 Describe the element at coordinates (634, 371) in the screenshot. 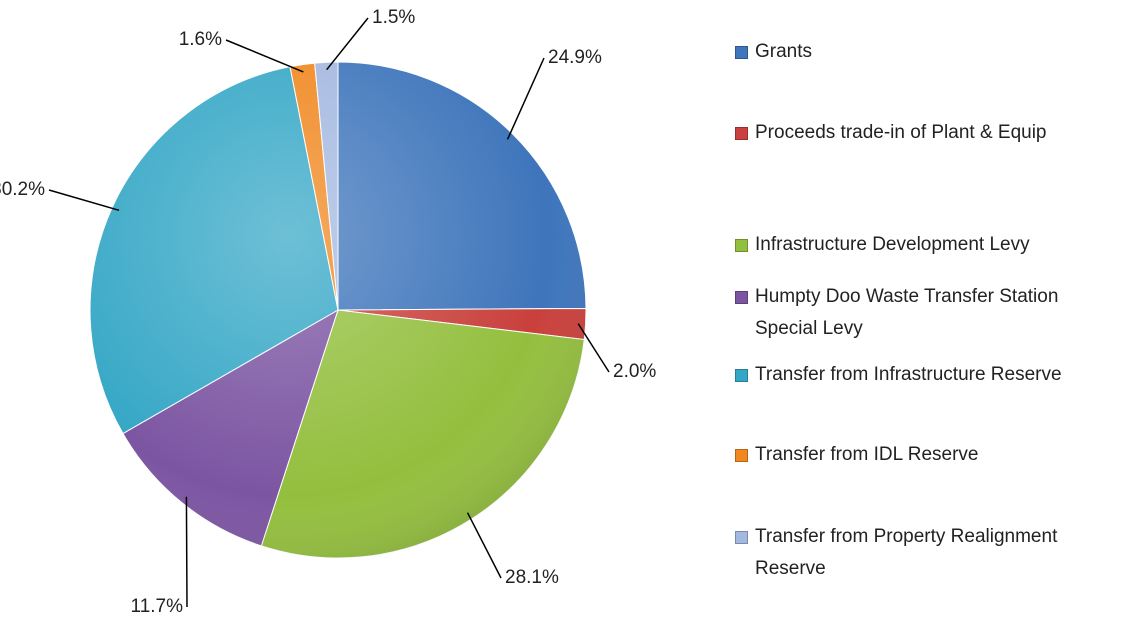

I see `data-label: 2.0%` at that location.